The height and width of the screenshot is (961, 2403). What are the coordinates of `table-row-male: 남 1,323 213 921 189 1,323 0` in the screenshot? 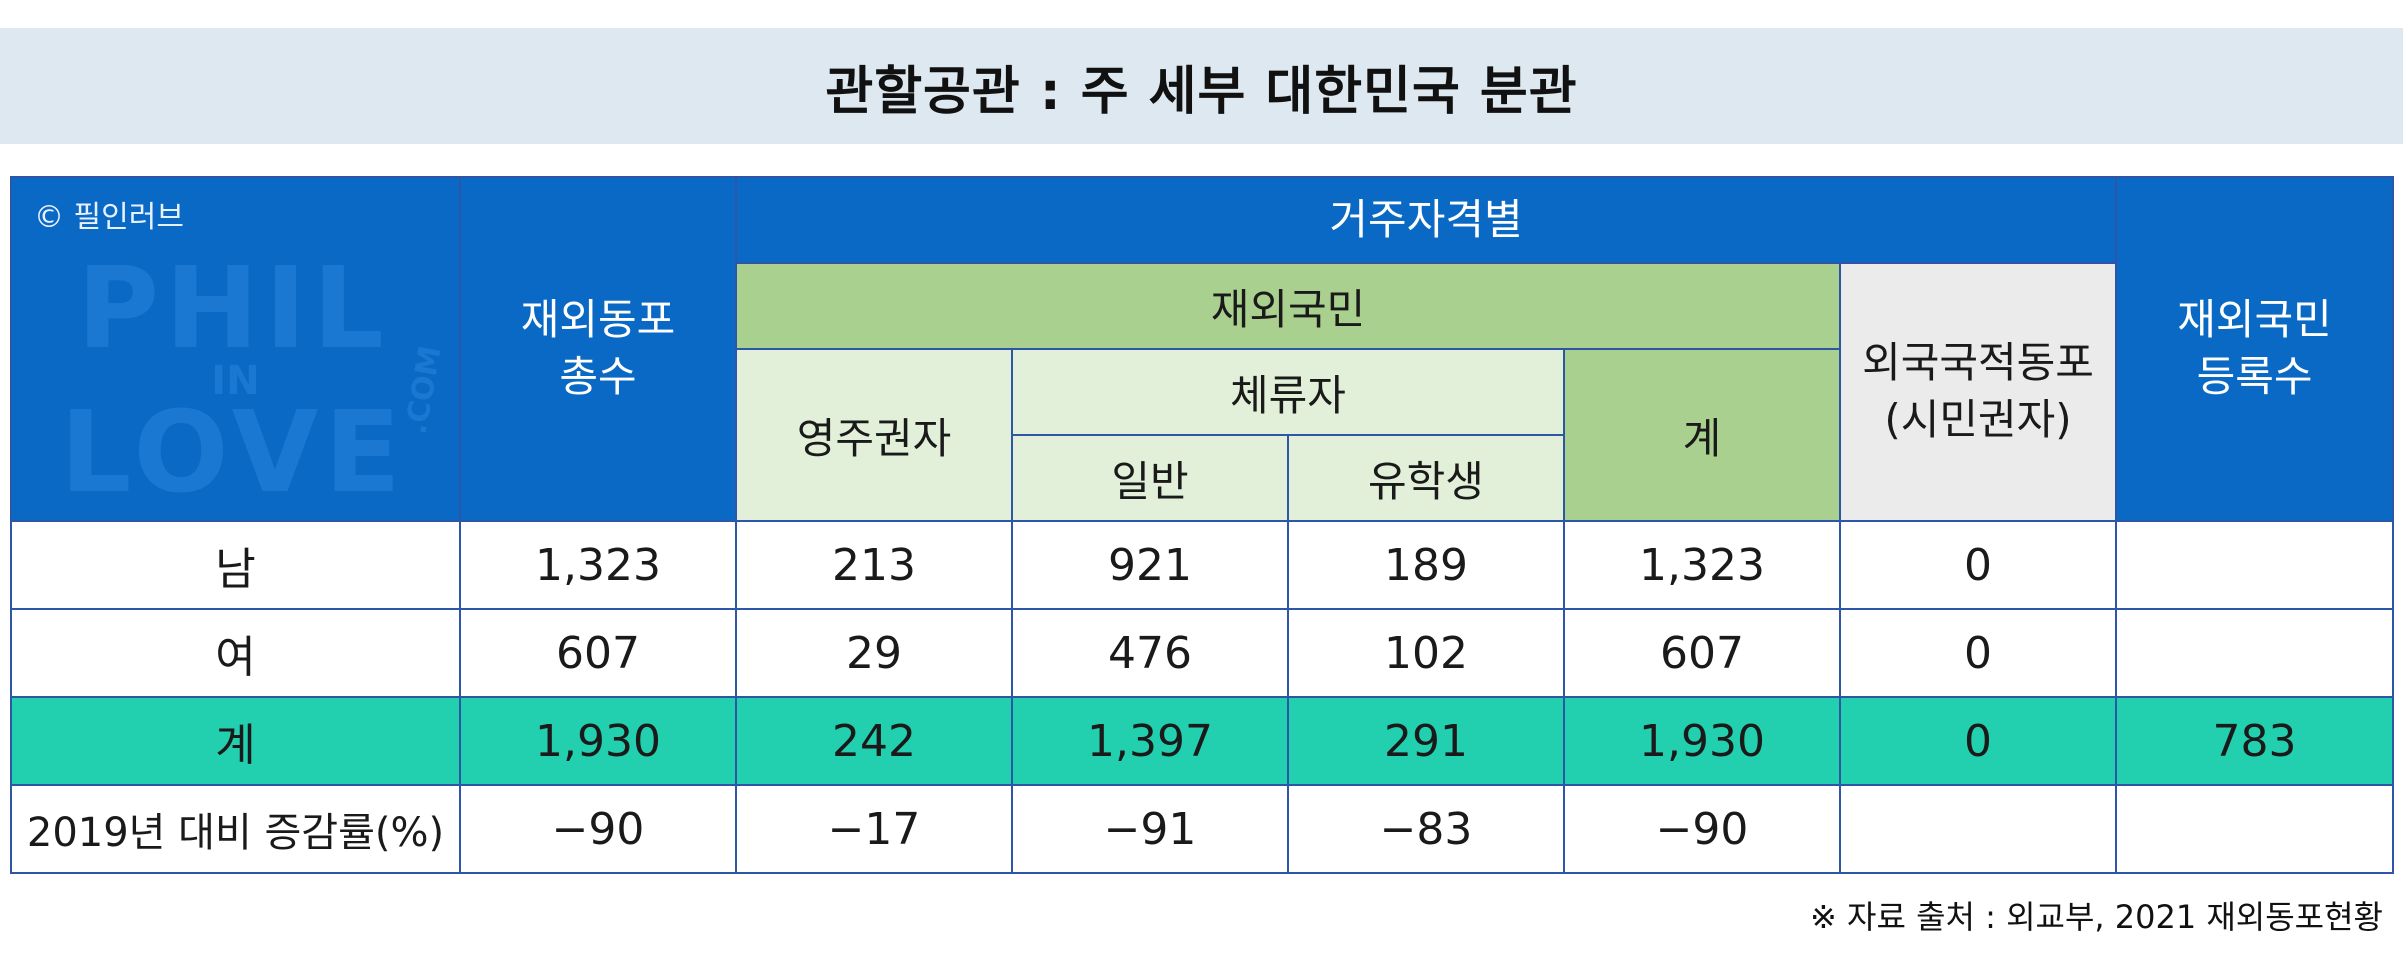 It's located at (1202, 565).